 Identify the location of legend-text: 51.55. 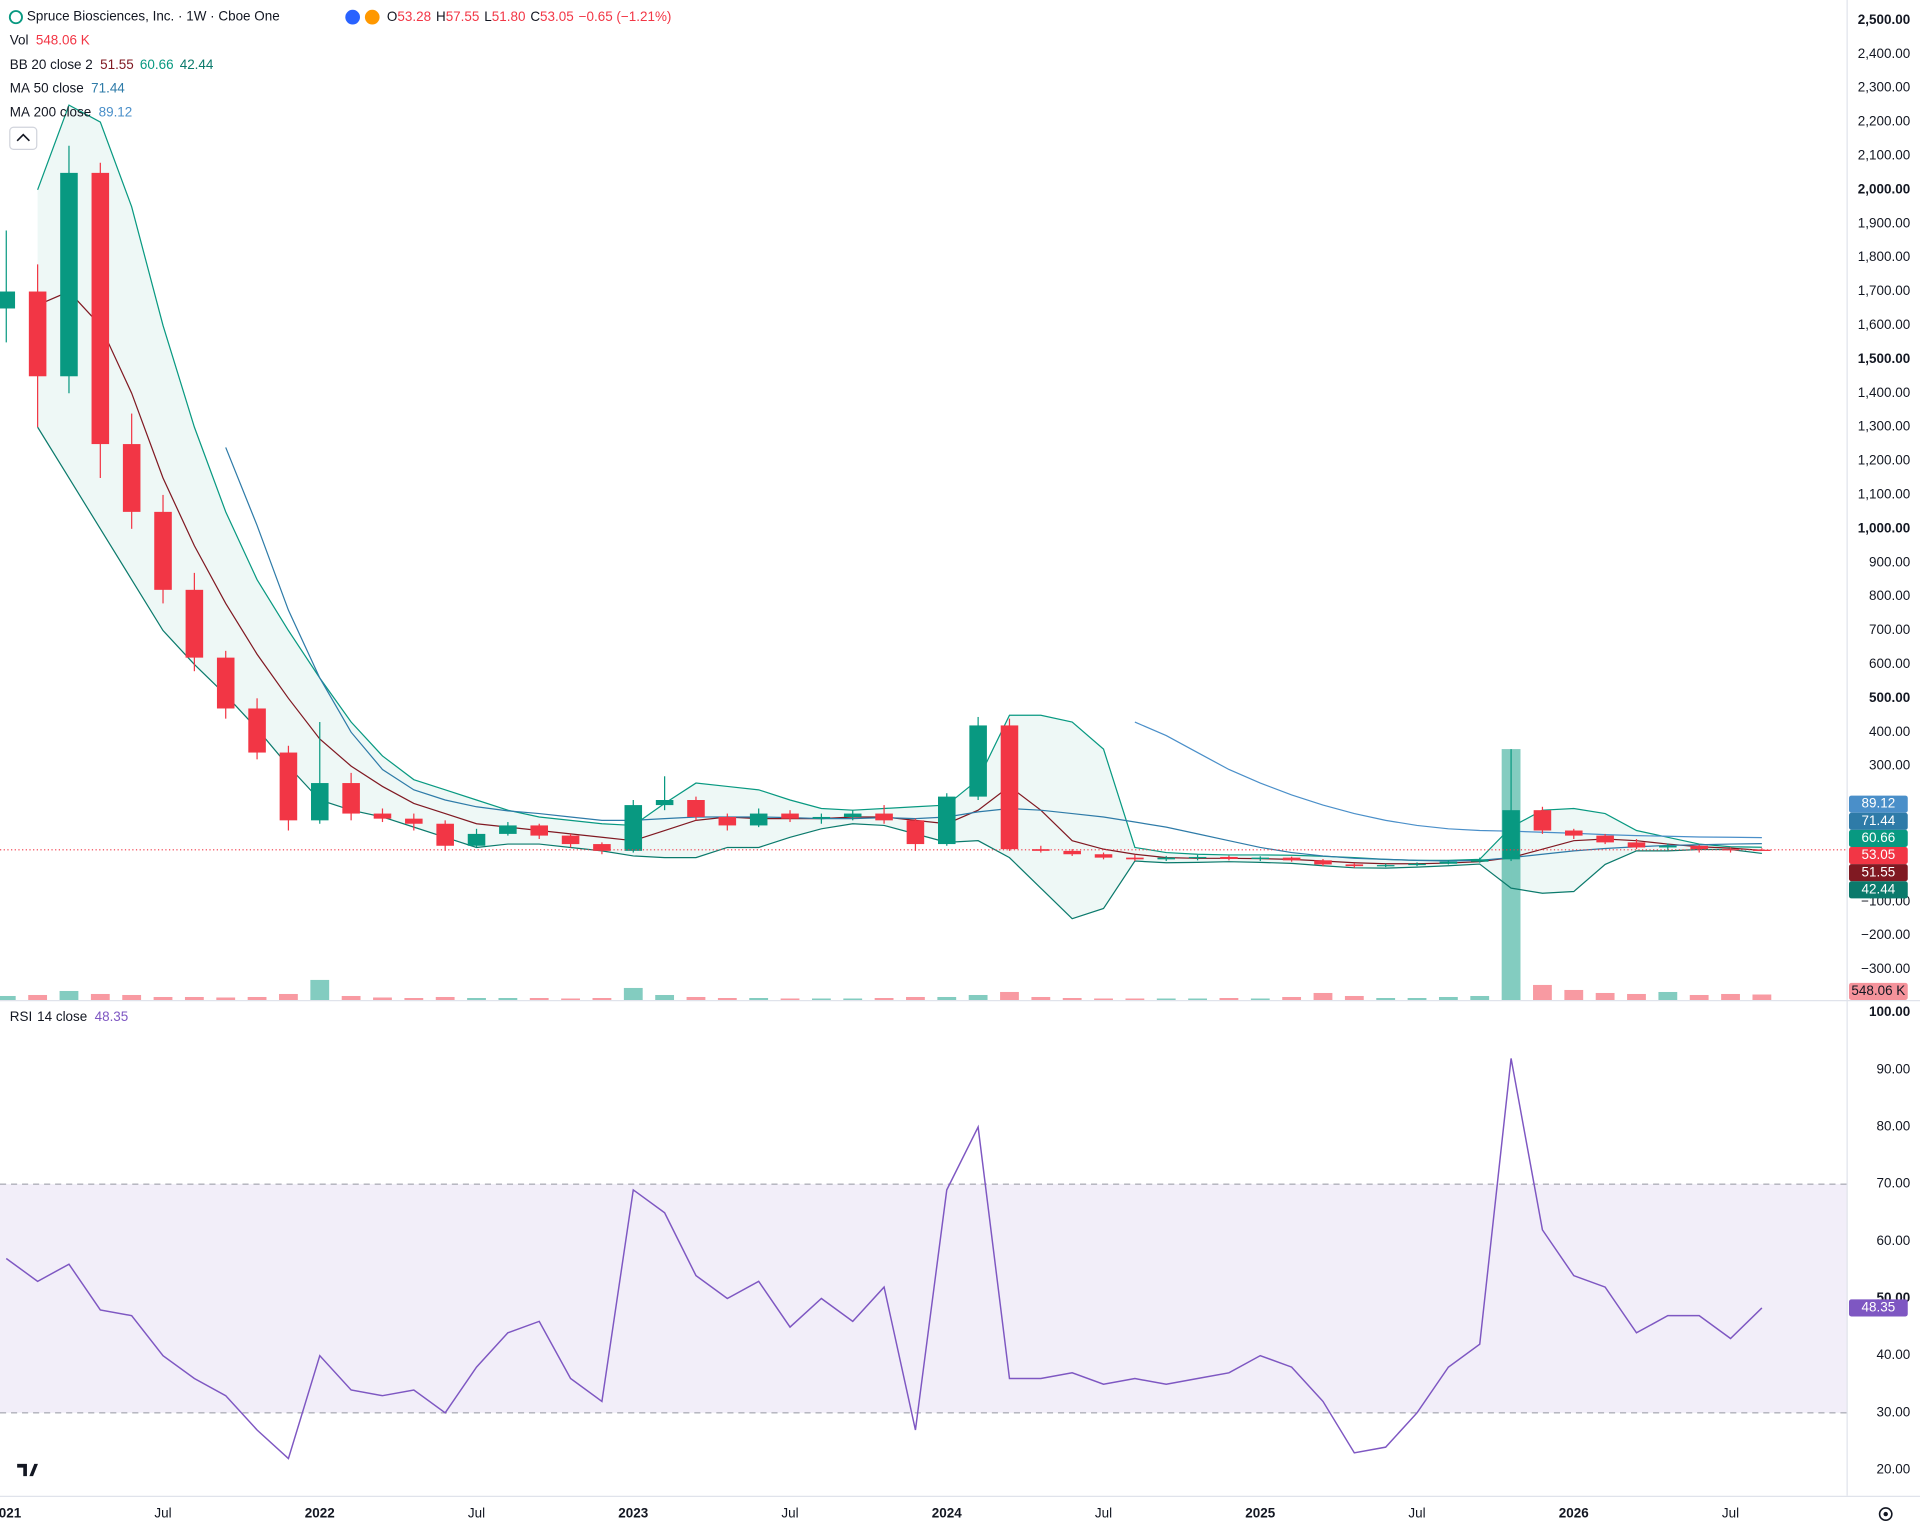
(117, 63).